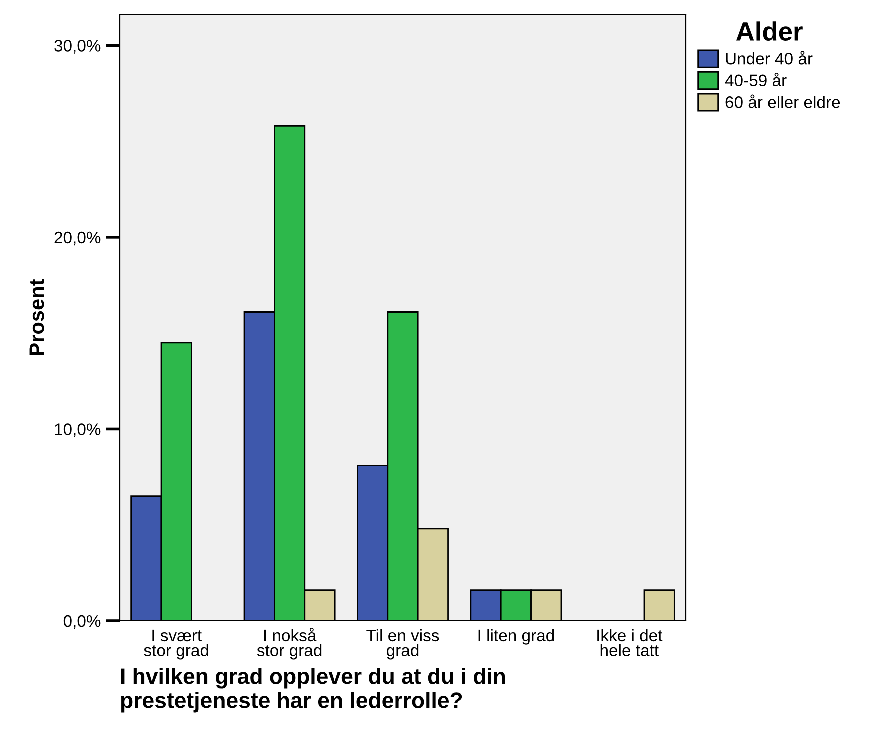 This screenshot has width=879, height=756. What do you see at coordinates (82, 622) in the screenshot?
I see `y-tick-label: 0,0%` at bounding box center [82, 622].